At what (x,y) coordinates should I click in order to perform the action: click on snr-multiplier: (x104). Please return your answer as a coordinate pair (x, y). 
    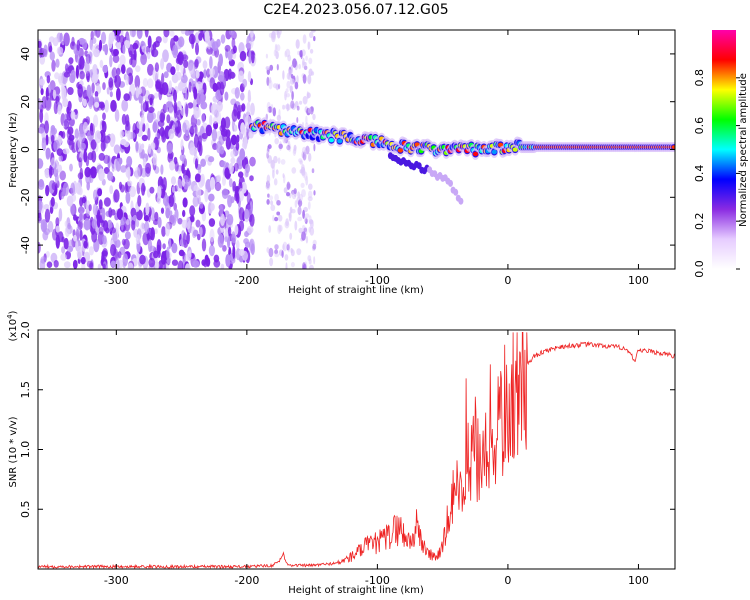
    Looking at the image, I should click on (12, 325).